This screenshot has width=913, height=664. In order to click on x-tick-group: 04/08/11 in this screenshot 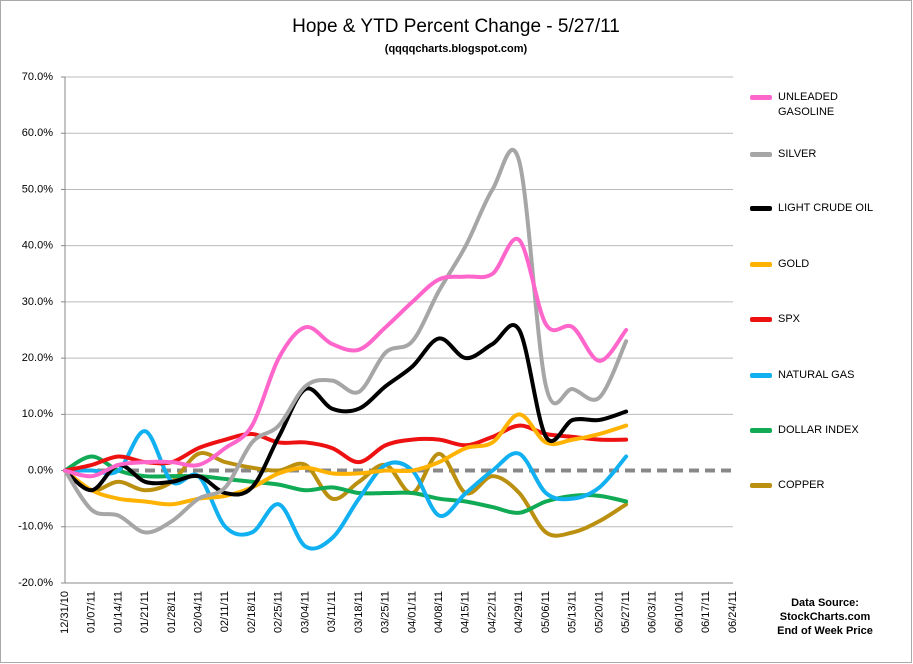, I will do `click(439, 612)`.